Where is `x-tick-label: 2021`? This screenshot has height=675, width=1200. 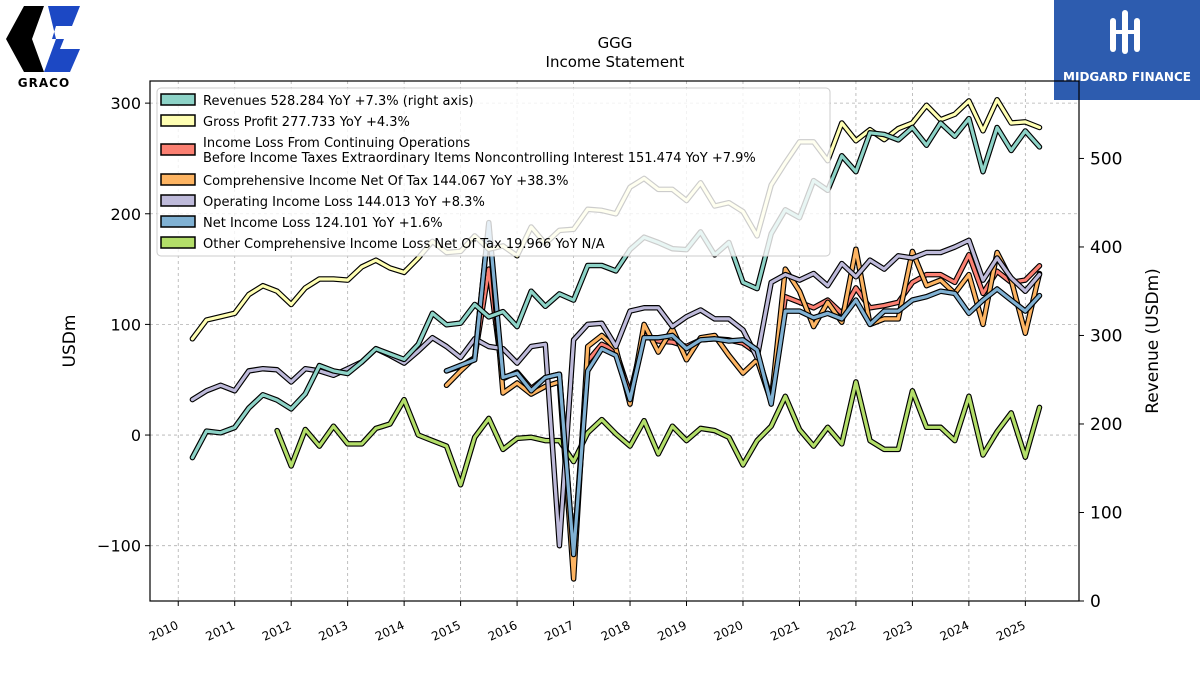
x-tick-label: 2021 is located at coordinates (785, 631).